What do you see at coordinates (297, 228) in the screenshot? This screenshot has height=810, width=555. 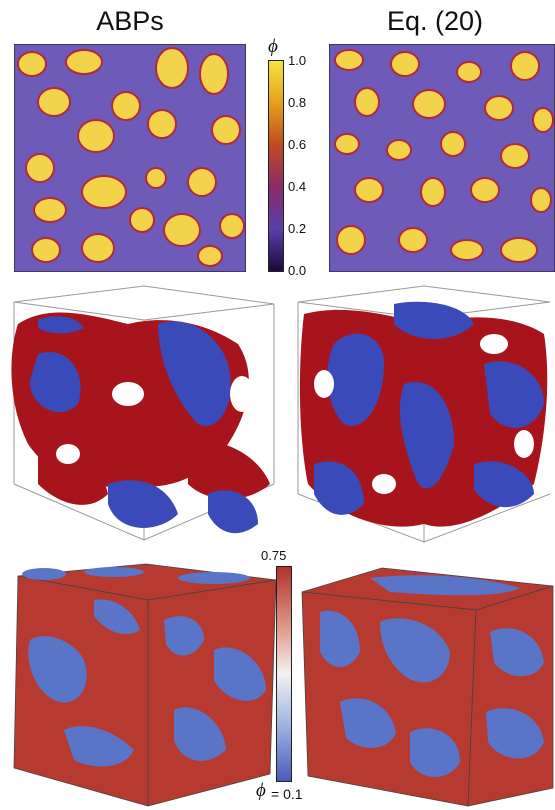 I see `colorbar-tick-0-2: 0.2` at bounding box center [297, 228].